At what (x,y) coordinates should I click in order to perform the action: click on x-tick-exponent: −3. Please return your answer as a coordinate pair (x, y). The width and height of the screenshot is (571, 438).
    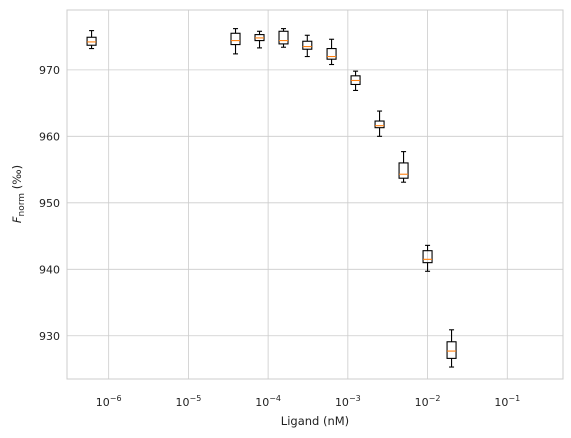
    Looking at the image, I should click on (355, 398).